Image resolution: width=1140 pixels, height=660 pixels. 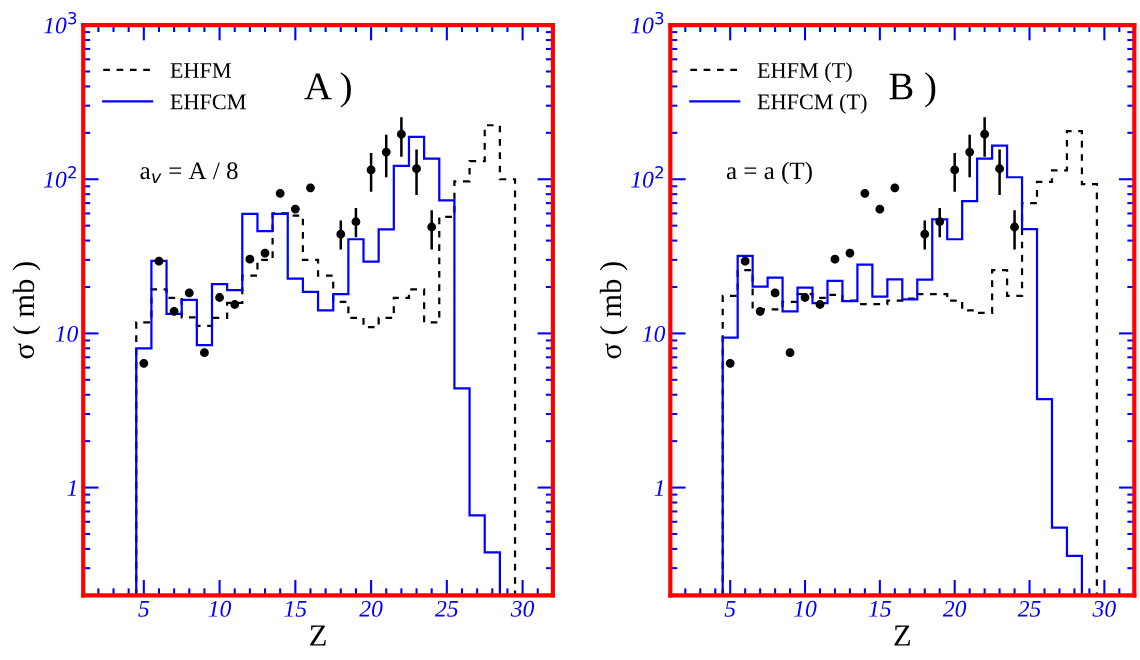 What do you see at coordinates (208, 102) in the screenshot?
I see `legend-label: EHFCM` at bounding box center [208, 102].